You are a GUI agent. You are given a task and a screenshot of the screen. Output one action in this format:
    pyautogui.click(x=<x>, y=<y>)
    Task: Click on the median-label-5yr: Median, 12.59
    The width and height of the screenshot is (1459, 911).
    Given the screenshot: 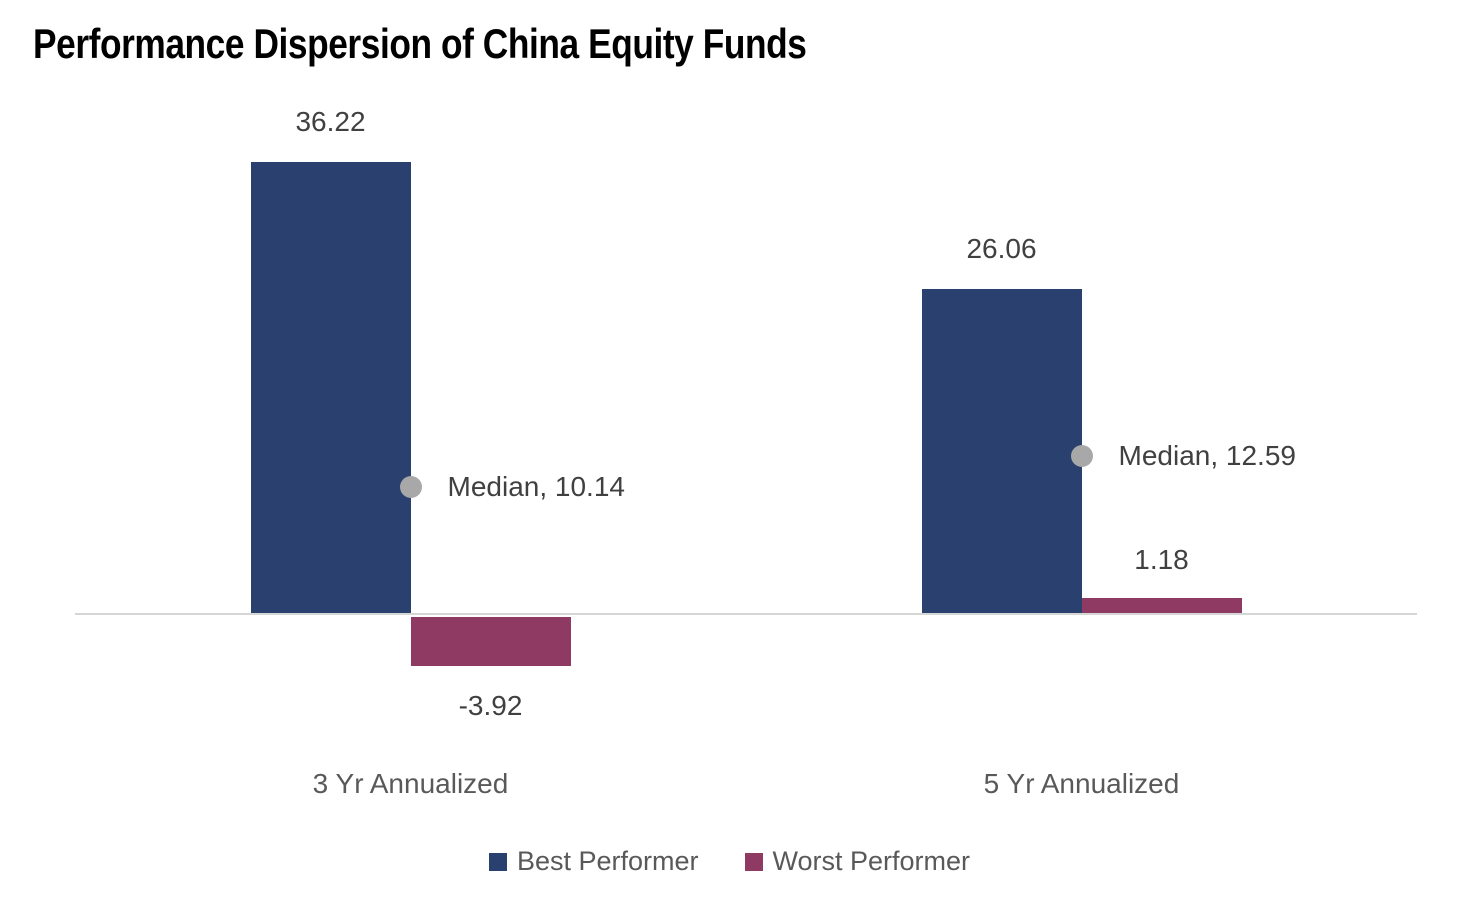 What is the action you would take?
    pyautogui.click(x=1207, y=456)
    